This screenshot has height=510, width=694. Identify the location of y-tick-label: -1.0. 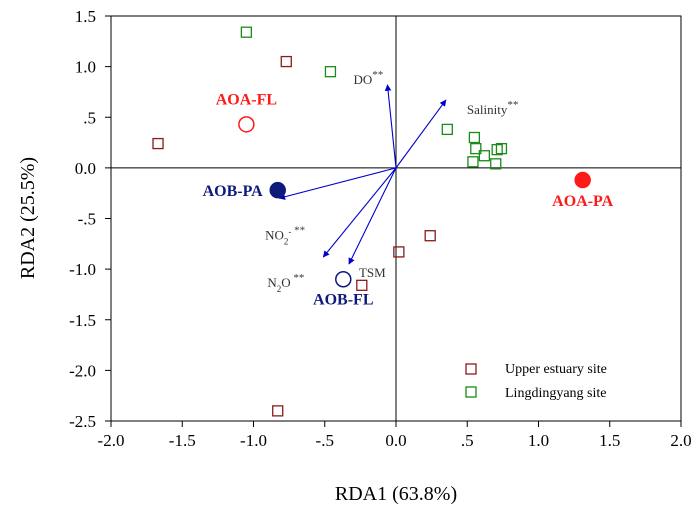
(82, 269).